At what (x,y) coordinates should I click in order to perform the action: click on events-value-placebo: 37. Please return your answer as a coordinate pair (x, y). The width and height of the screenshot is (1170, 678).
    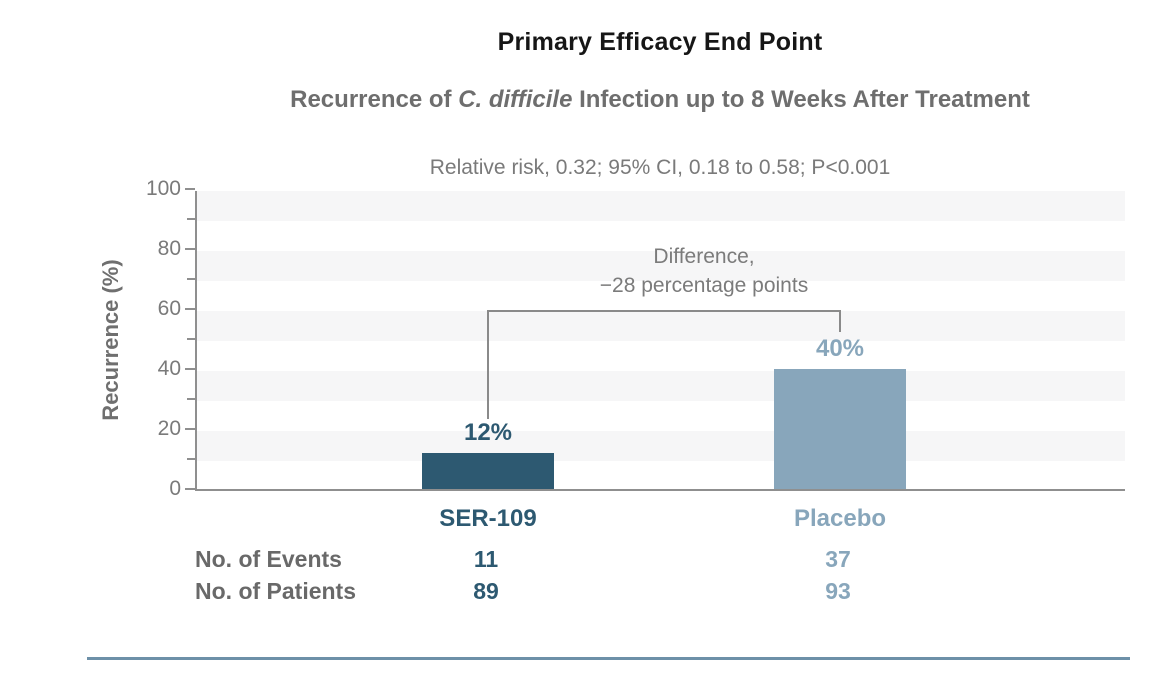
    Looking at the image, I should click on (838, 559).